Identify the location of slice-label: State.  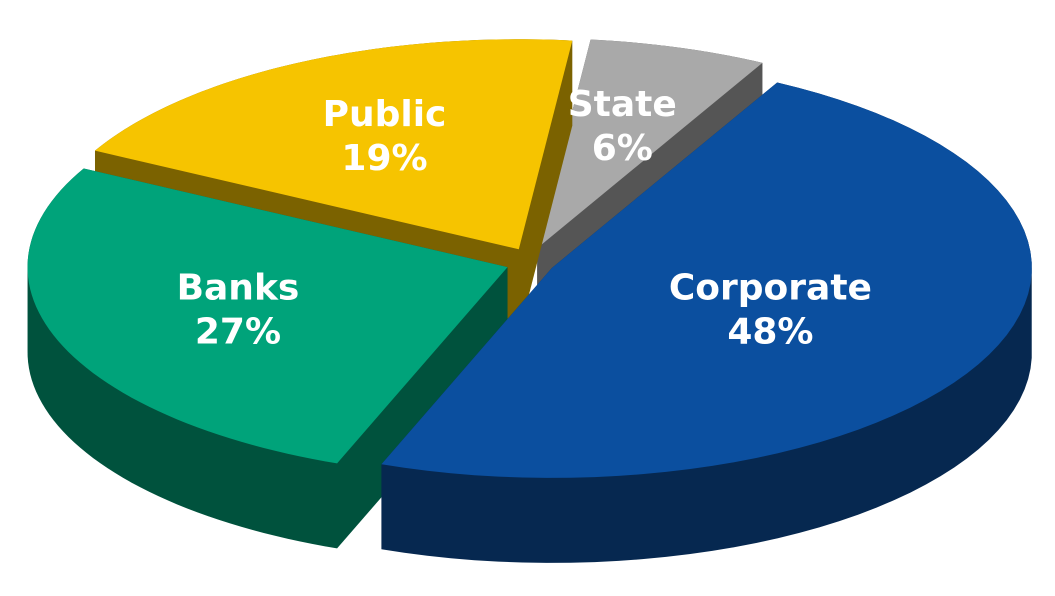
(622, 104).